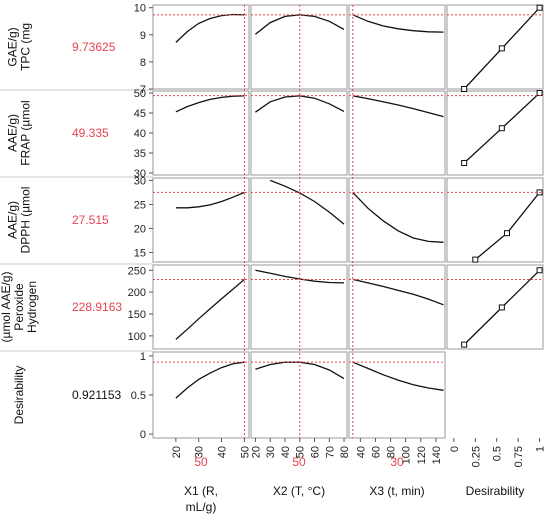 This screenshot has width=550, height=520. What do you see at coordinates (330, 452) in the screenshot?
I see `x-tick-label: 70` at bounding box center [330, 452].